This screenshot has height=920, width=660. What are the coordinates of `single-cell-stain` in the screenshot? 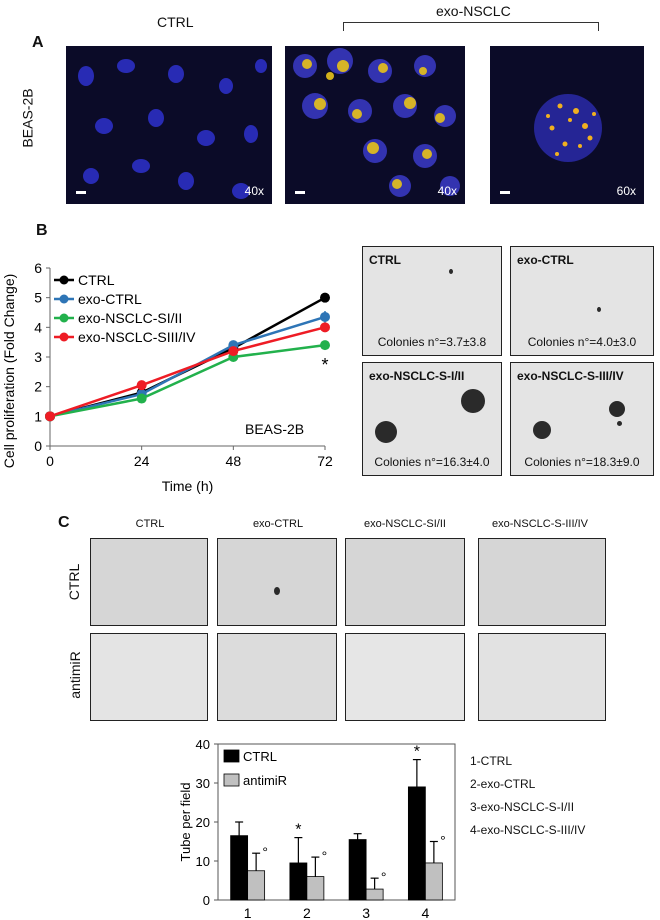 It's located at (568, 128).